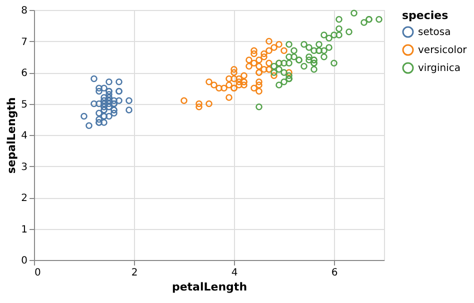 The image size is (474, 303). Describe the element at coordinates (24, 11) in the screenshot. I see `y-tick-label: 8` at that location.